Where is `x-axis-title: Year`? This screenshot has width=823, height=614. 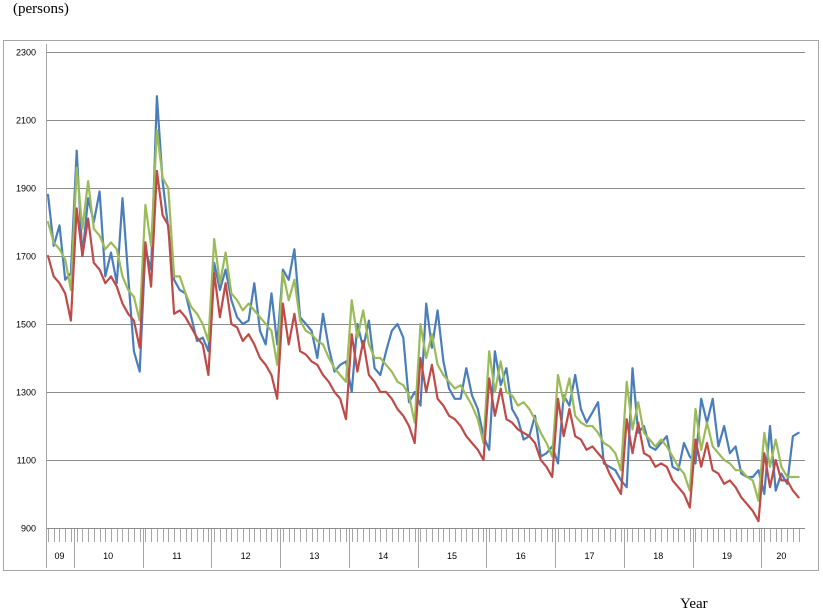
x-axis-title: Year is located at coordinates (694, 604).